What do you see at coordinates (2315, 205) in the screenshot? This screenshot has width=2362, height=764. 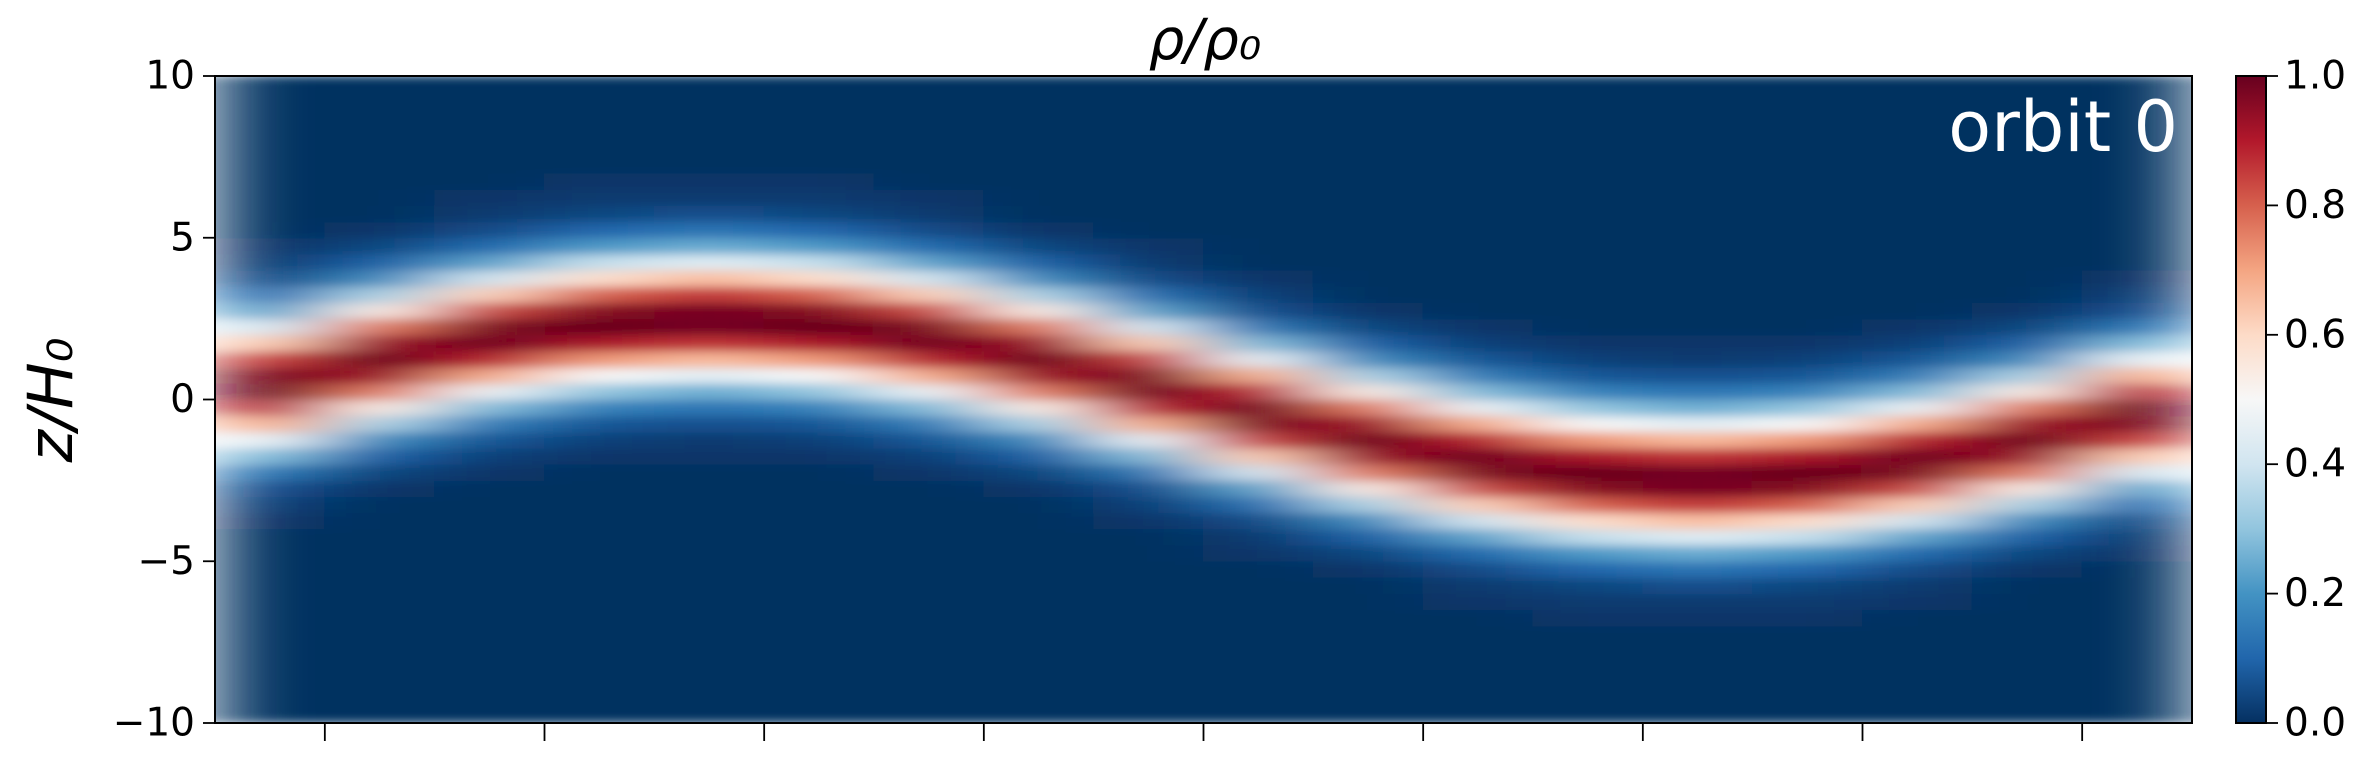 I see `colorbar-tick-label: 0.8` at bounding box center [2315, 205].